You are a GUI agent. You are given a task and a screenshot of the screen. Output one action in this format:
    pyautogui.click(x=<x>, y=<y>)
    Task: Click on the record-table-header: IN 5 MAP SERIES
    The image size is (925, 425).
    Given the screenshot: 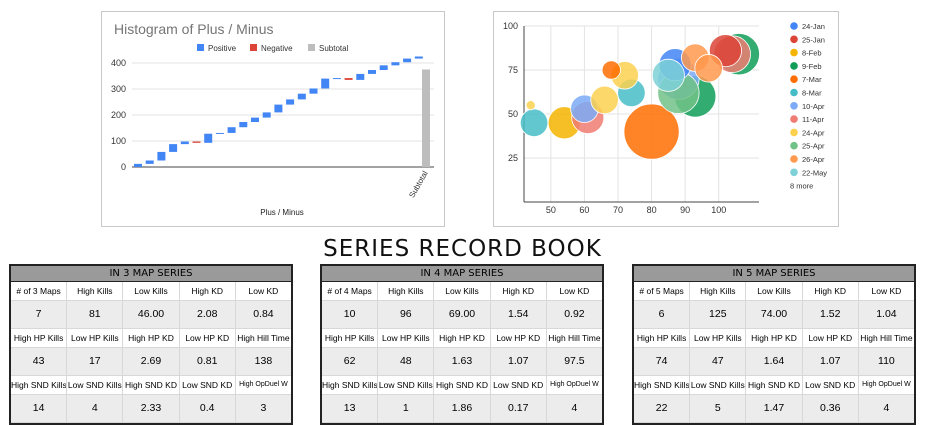 What is the action you would take?
    pyautogui.click(x=774, y=274)
    